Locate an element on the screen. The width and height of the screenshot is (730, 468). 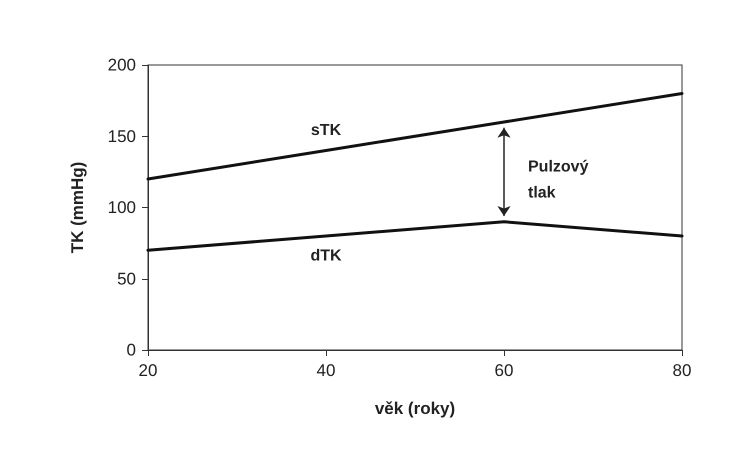
y-tick-label: 200 is located at coordinates (122, 65).